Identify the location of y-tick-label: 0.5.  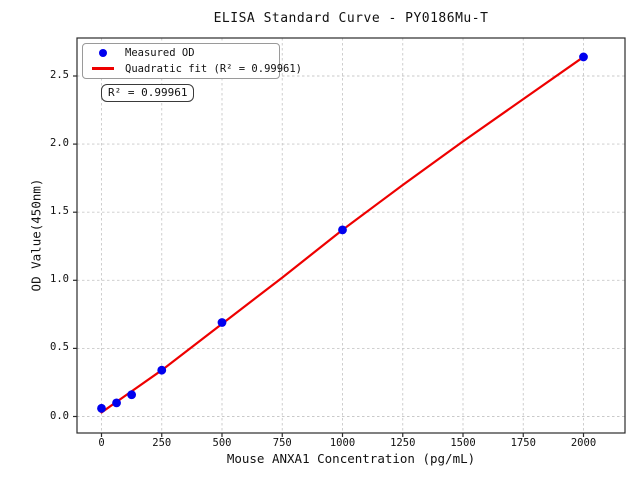
(59, 347).